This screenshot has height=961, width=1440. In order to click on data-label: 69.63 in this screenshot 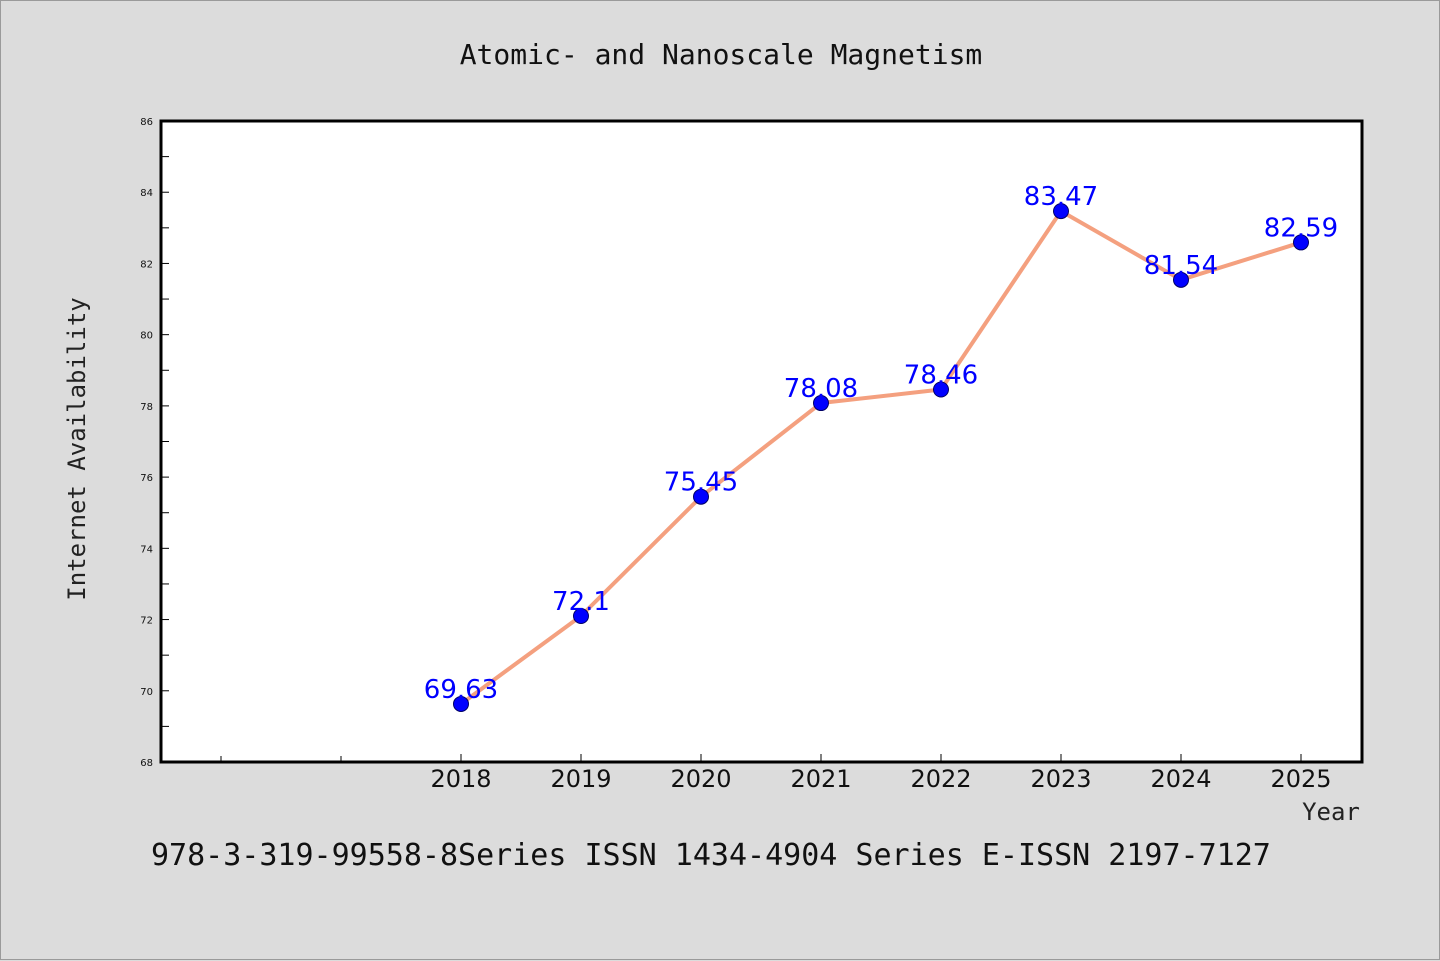, I will do `click(461, 690)`.